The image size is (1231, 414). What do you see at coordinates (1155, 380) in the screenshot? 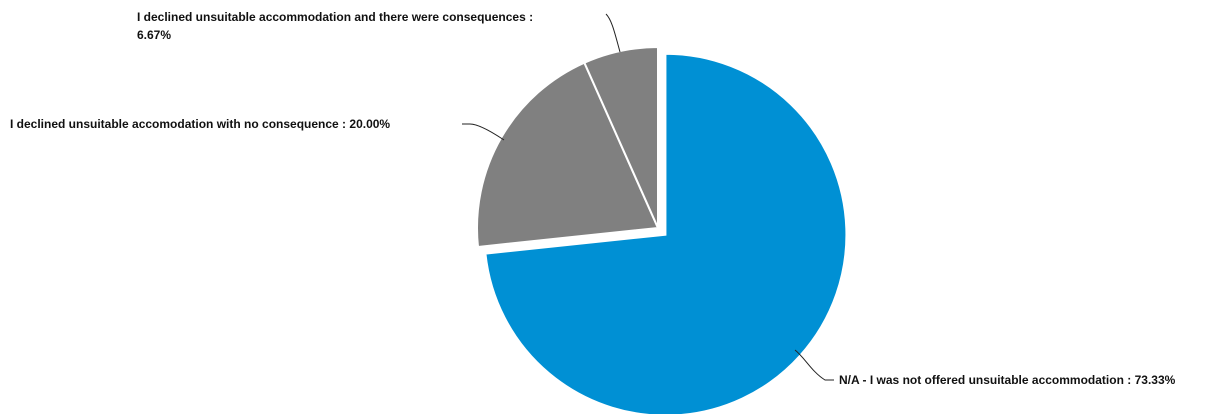
I see `slice-label-not-offered-value: 73.33%` at bounding box center [1155, 380].